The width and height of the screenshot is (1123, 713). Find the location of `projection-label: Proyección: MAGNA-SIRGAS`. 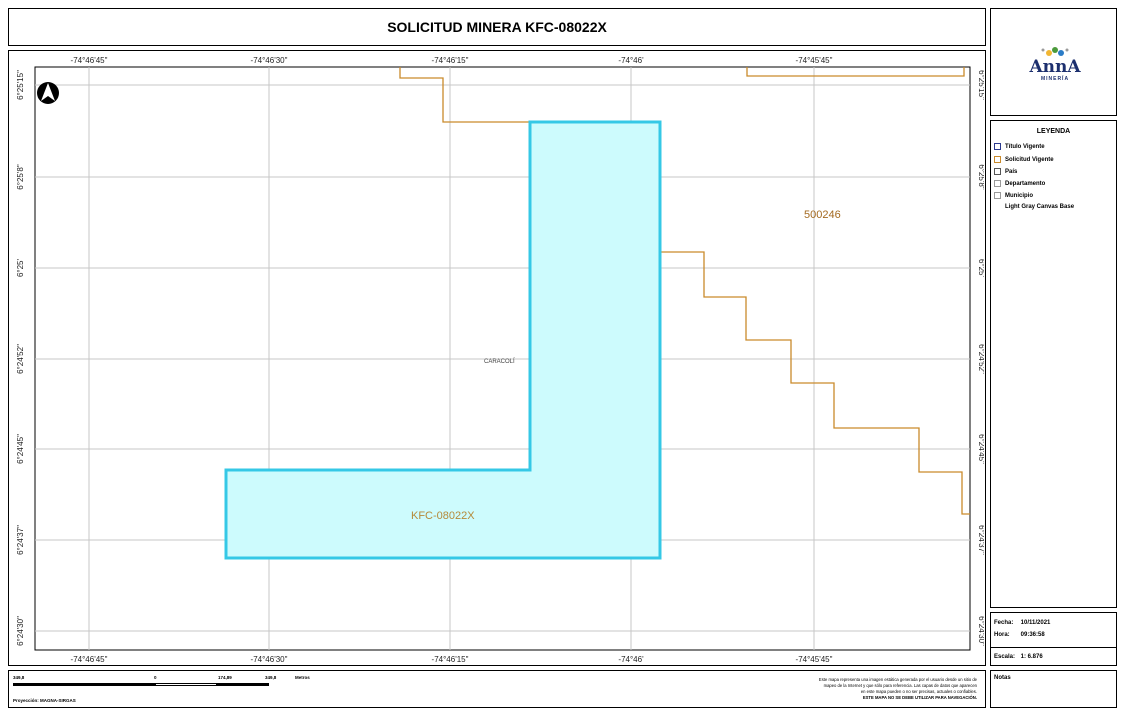

projection-label: Proyección: MAGNA-SIRGAS is located at coordinates (44, 700).